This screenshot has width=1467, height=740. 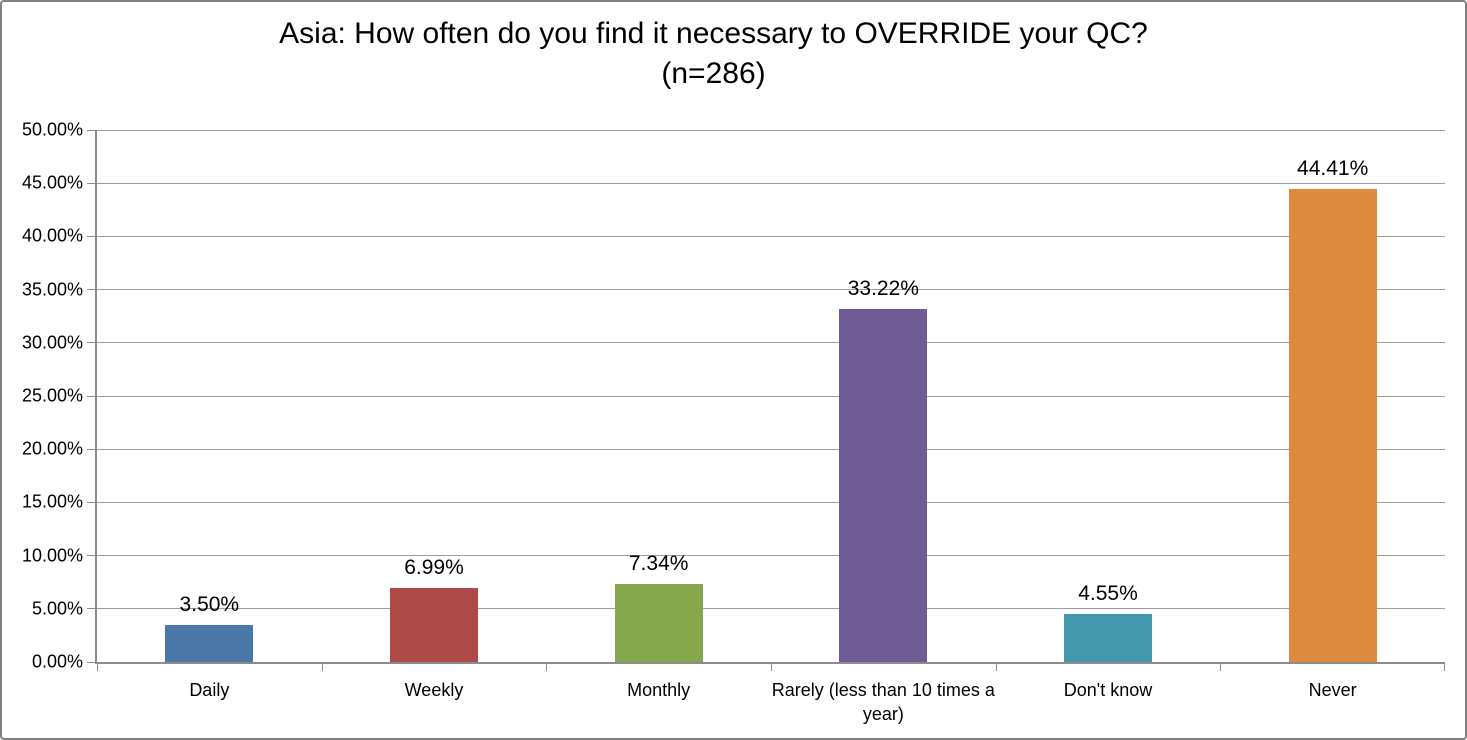 I want to click on y-axis-tick-label: 0.00%, so click(x=57, y=661).